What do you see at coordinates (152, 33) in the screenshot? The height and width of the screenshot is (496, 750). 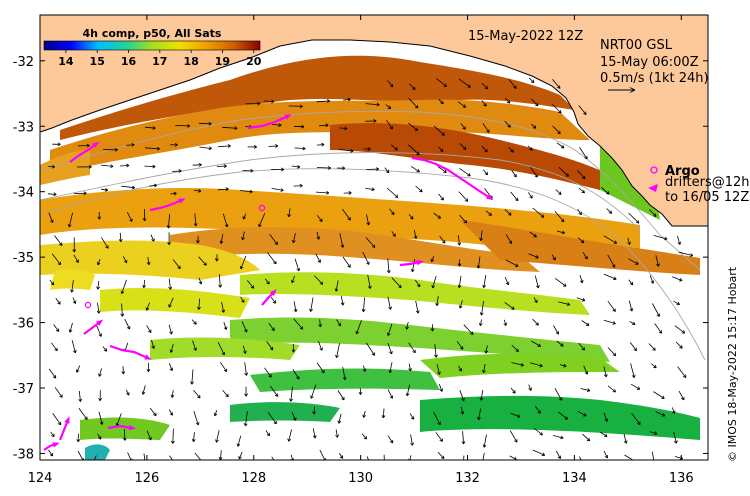 I see `colorbar-title: 4h comp, p50, All Sats` at bounding box center [152, 33].